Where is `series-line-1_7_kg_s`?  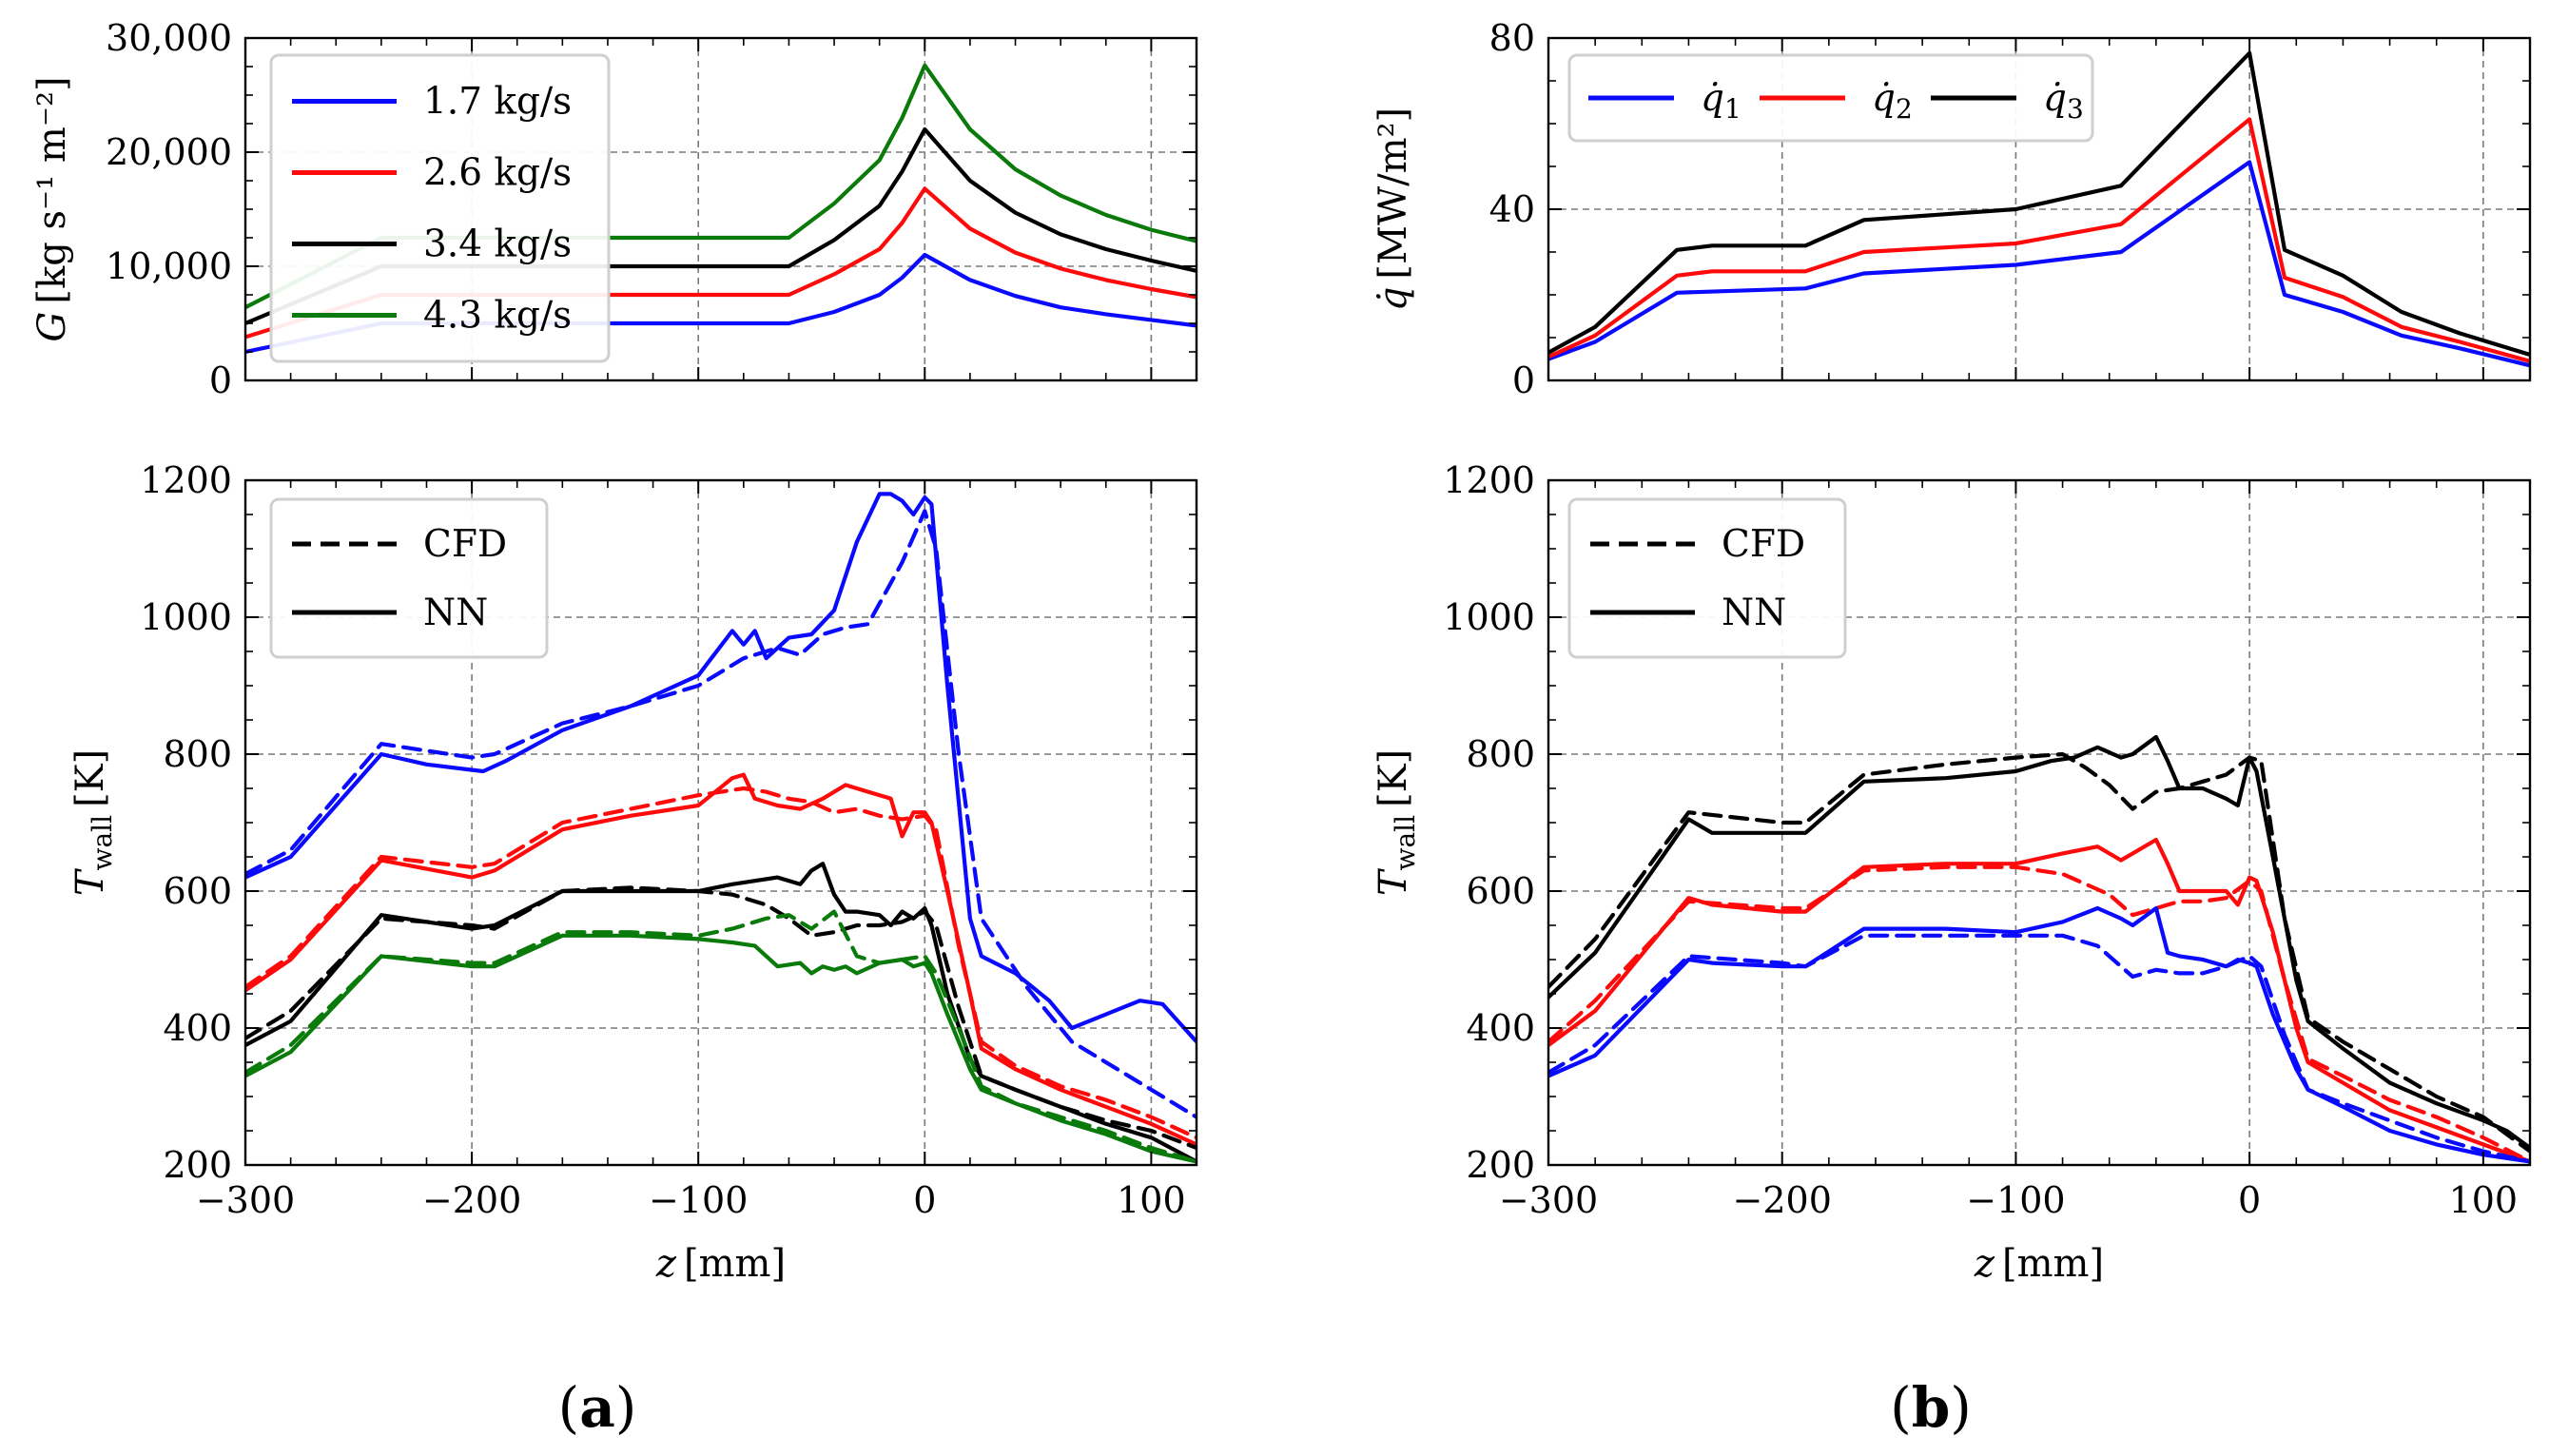 series-line-1_7_kg_s is located at coordinates (721, 303).